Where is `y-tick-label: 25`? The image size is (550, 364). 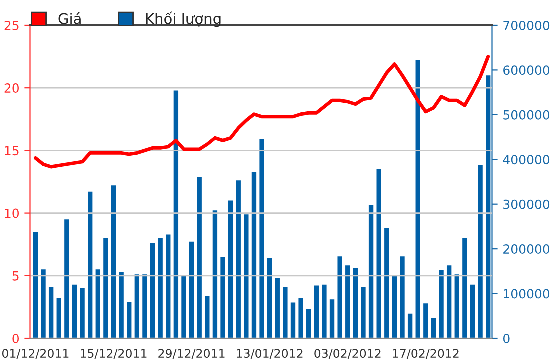
y-tick-label: 25 is located at coordinates (11, 25).